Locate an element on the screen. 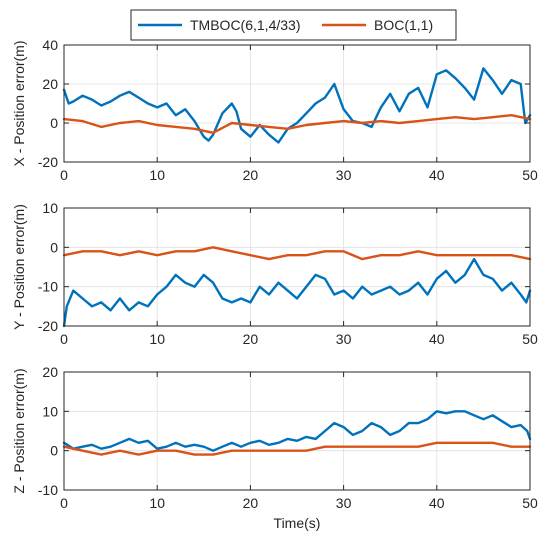  legend-label: BOC(1,1) is located at coordinates (403, 25).